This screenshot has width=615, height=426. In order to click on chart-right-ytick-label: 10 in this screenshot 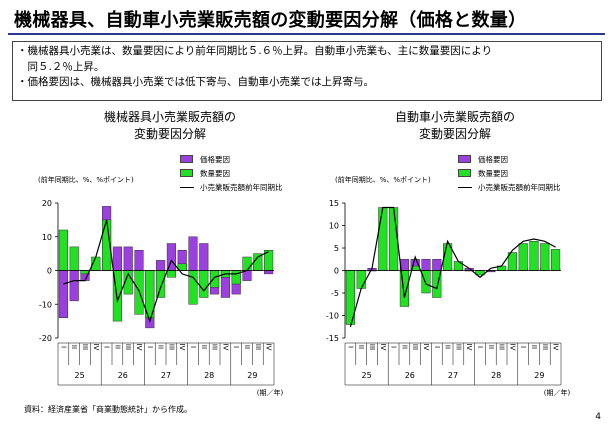, I will do `click(334, 226)`.